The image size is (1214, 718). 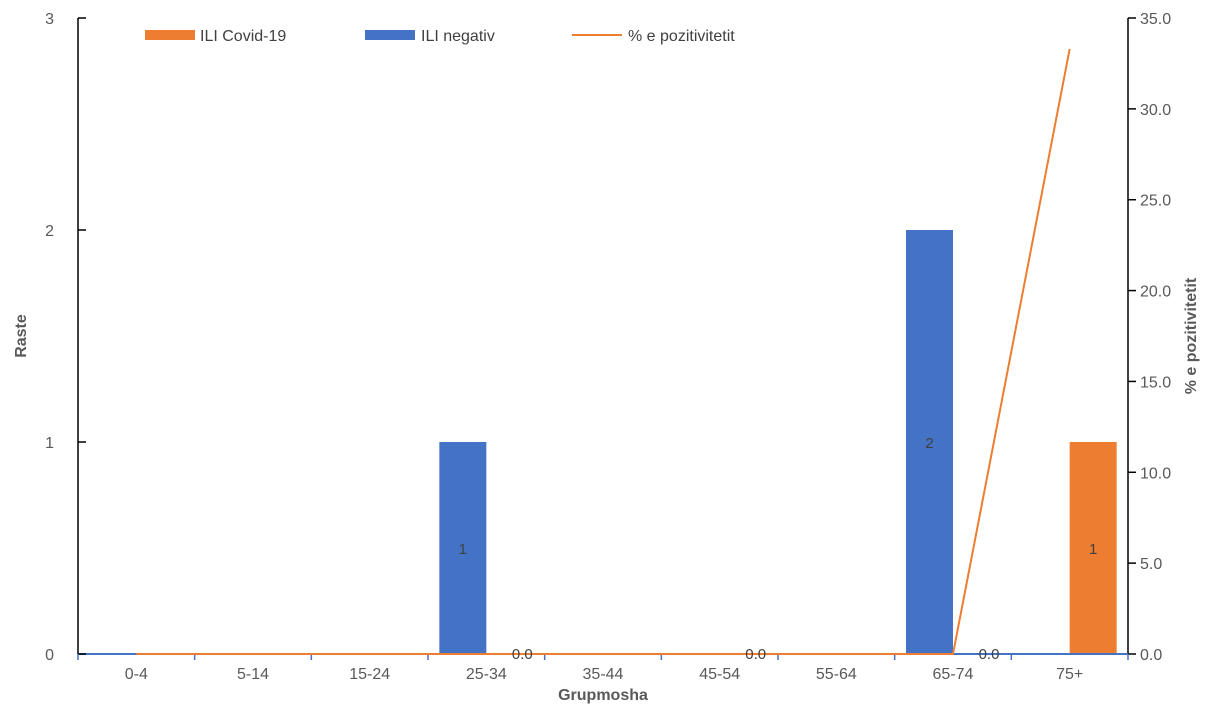 What do you see at coordinates (1069, 674) in the screenshot?
I see `x-tick-label: 75+` at bounding box center [1069, 674].